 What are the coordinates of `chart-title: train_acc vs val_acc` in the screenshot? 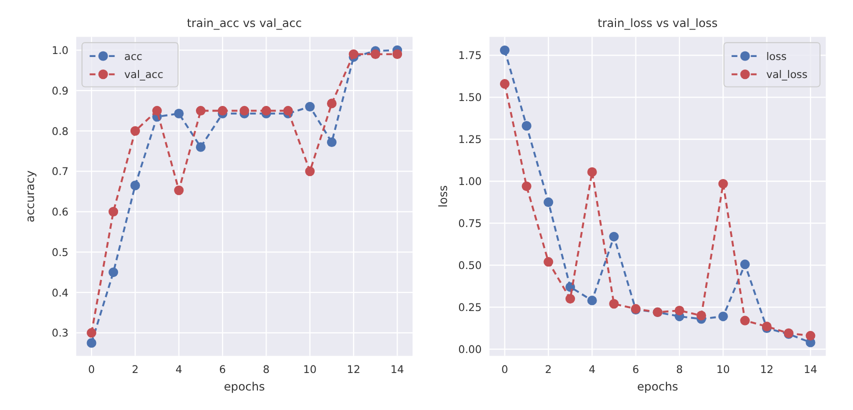 It's located at (244, 23).